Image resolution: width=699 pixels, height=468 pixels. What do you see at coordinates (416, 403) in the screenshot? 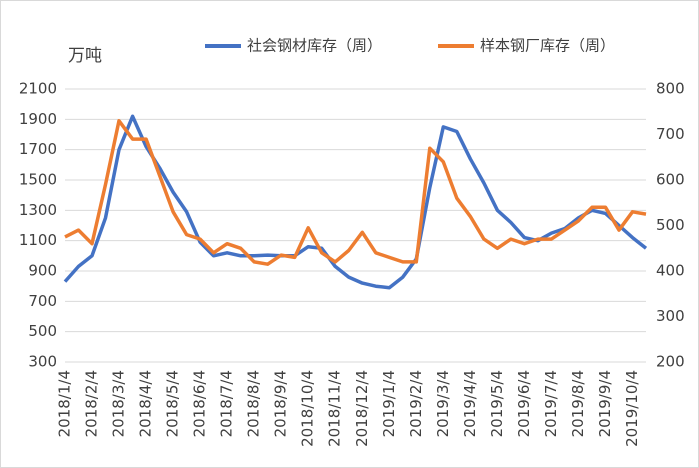
I see `x-tick-label: 2019/2/4` at bounding box center [416, 403].